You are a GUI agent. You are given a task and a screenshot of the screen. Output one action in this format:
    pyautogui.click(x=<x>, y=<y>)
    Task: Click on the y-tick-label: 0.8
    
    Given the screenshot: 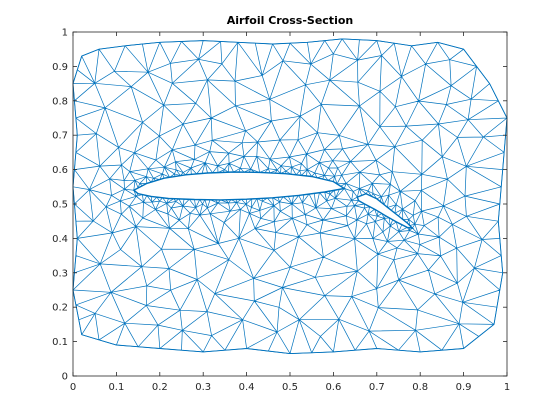 What is the action you would take?
    pyautogui.click(x=60, y=101)
    